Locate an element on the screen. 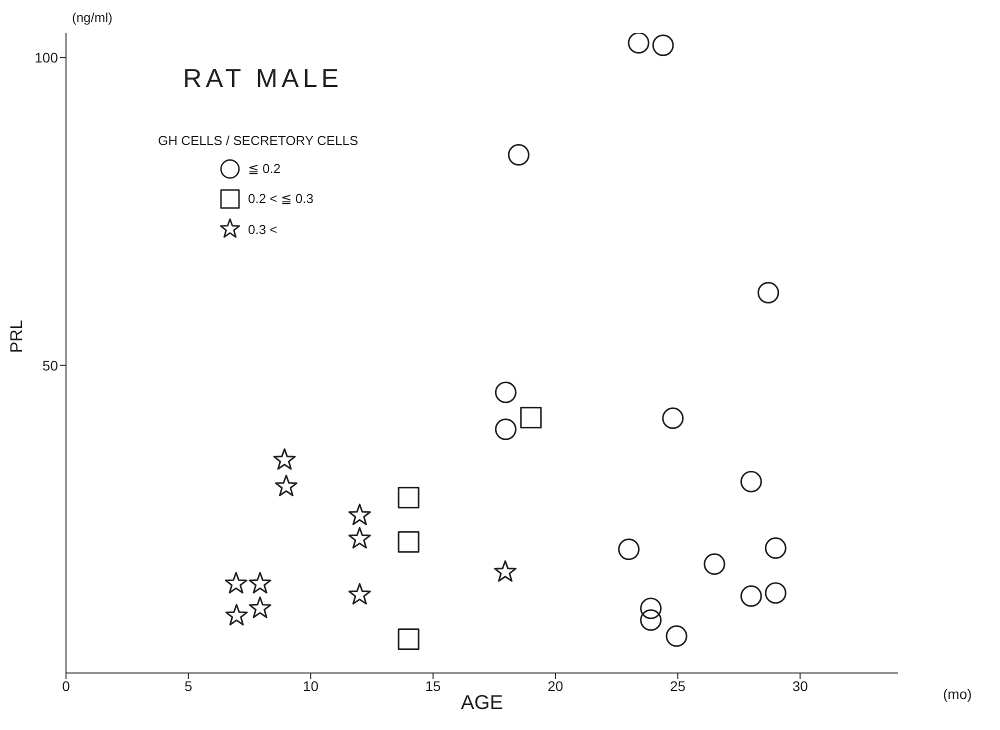  x-tick-label: 20 is located at coordinates (556, 686).